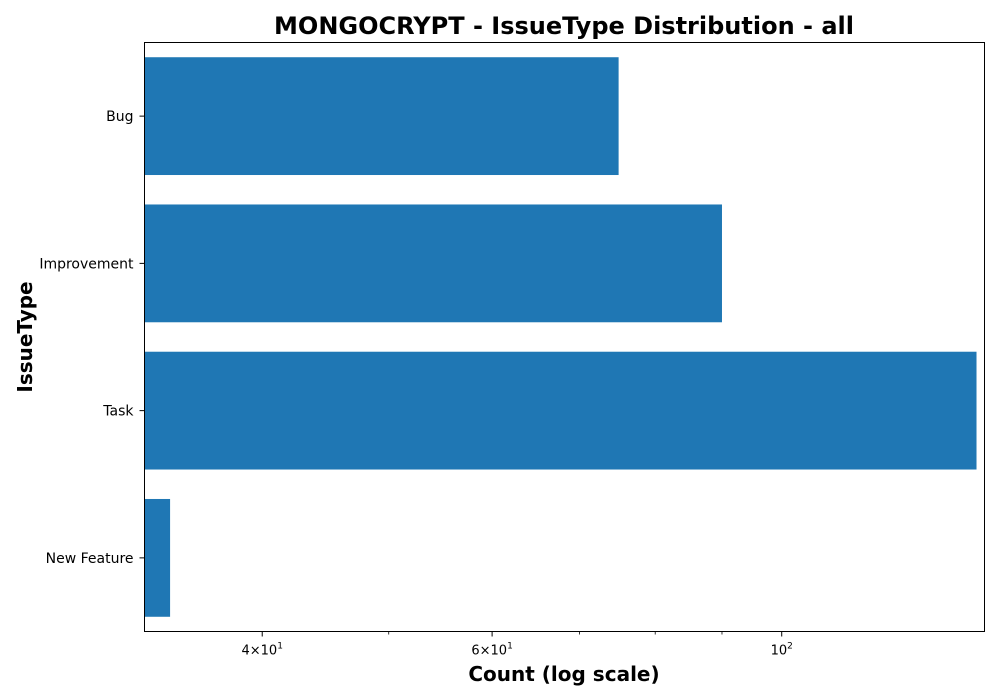 Image resolution: width=1000 pixels, height=700 pixels. Describe the element at coordinates (381, 116) in the screenshot. I see `bar-bug` at that location.